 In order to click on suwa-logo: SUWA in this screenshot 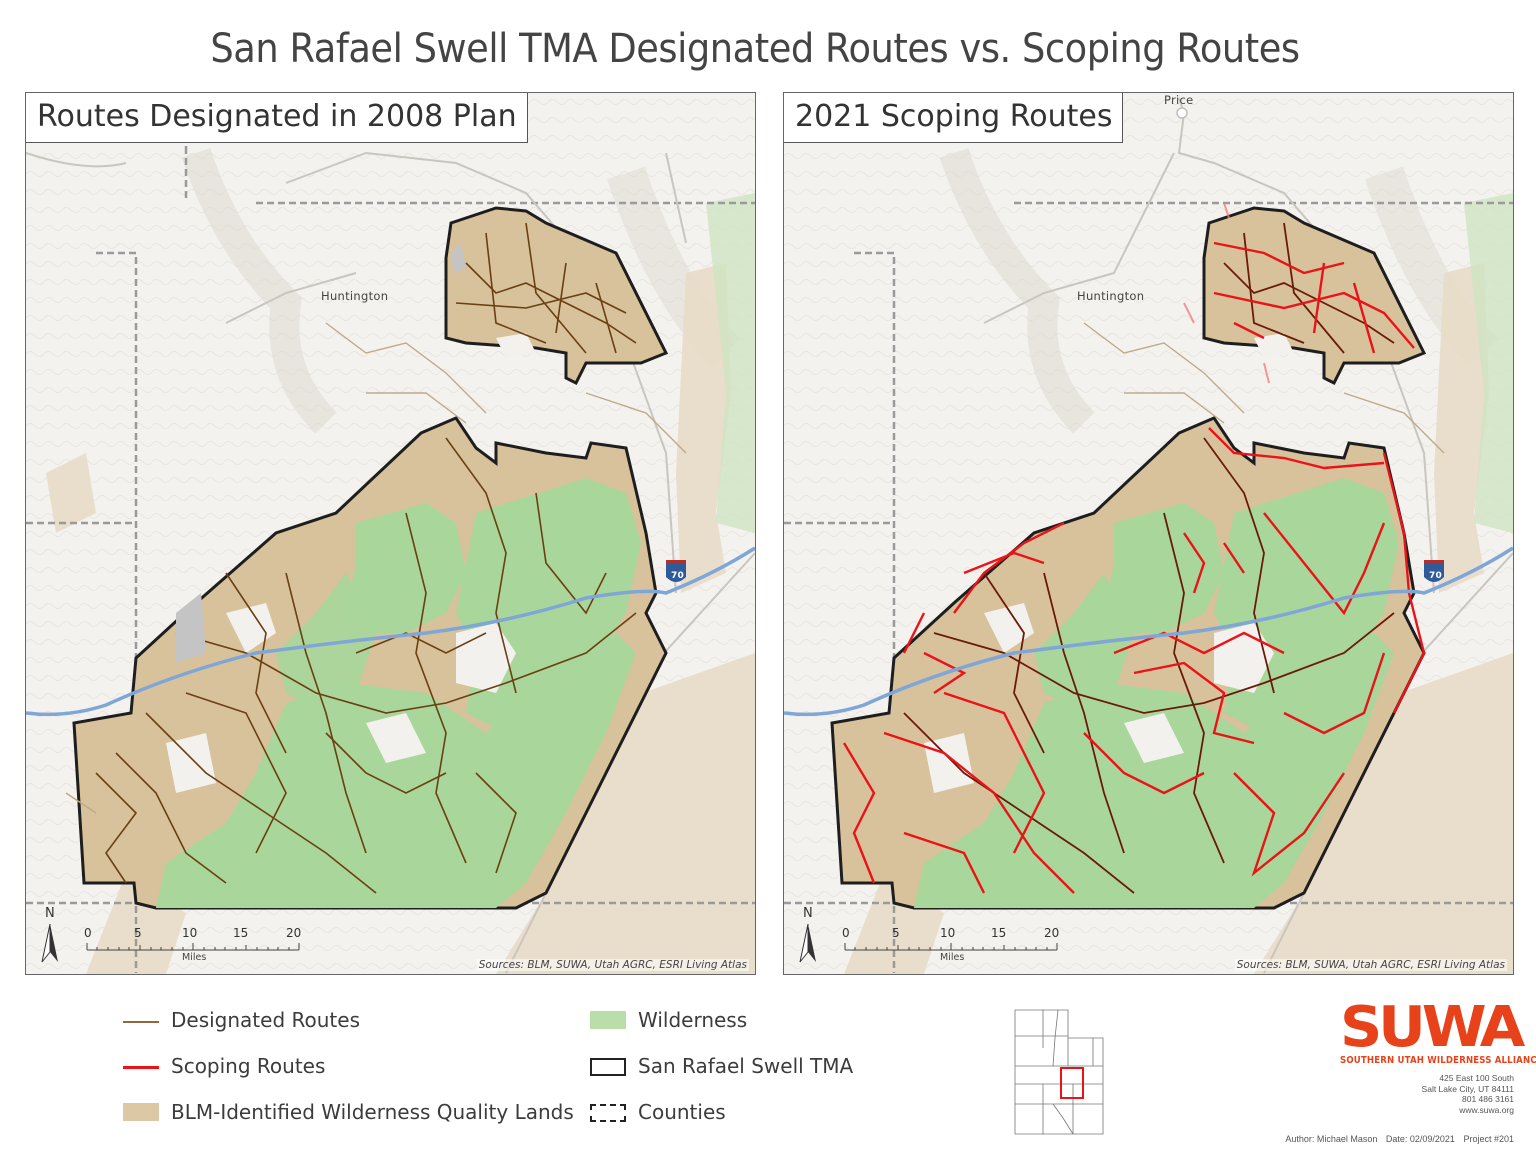, I will do `click(1432, 1027)`.